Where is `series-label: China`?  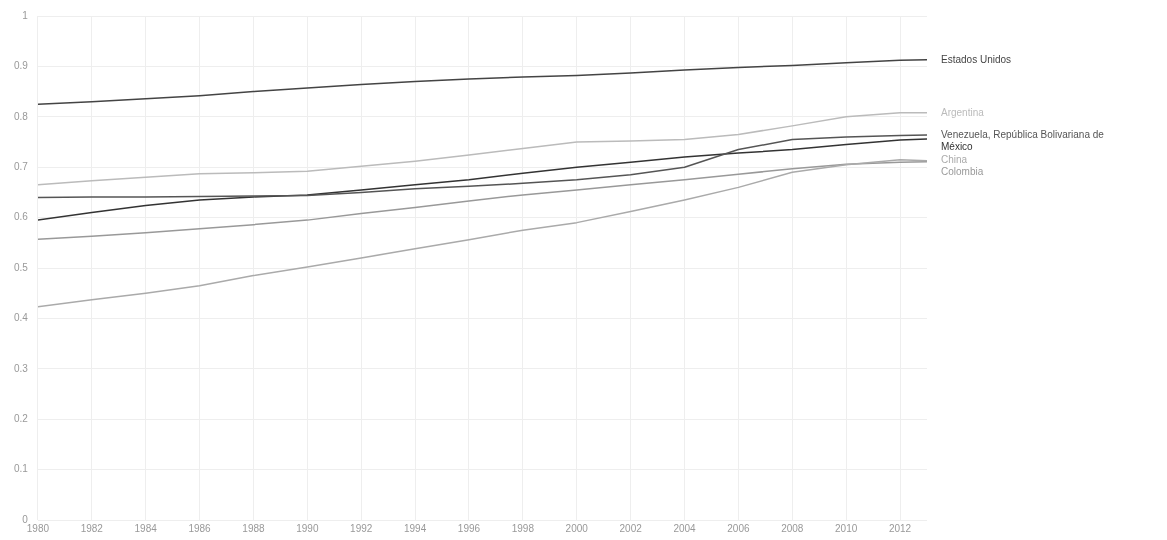 series-label: China is located at coordinates (954, 160).